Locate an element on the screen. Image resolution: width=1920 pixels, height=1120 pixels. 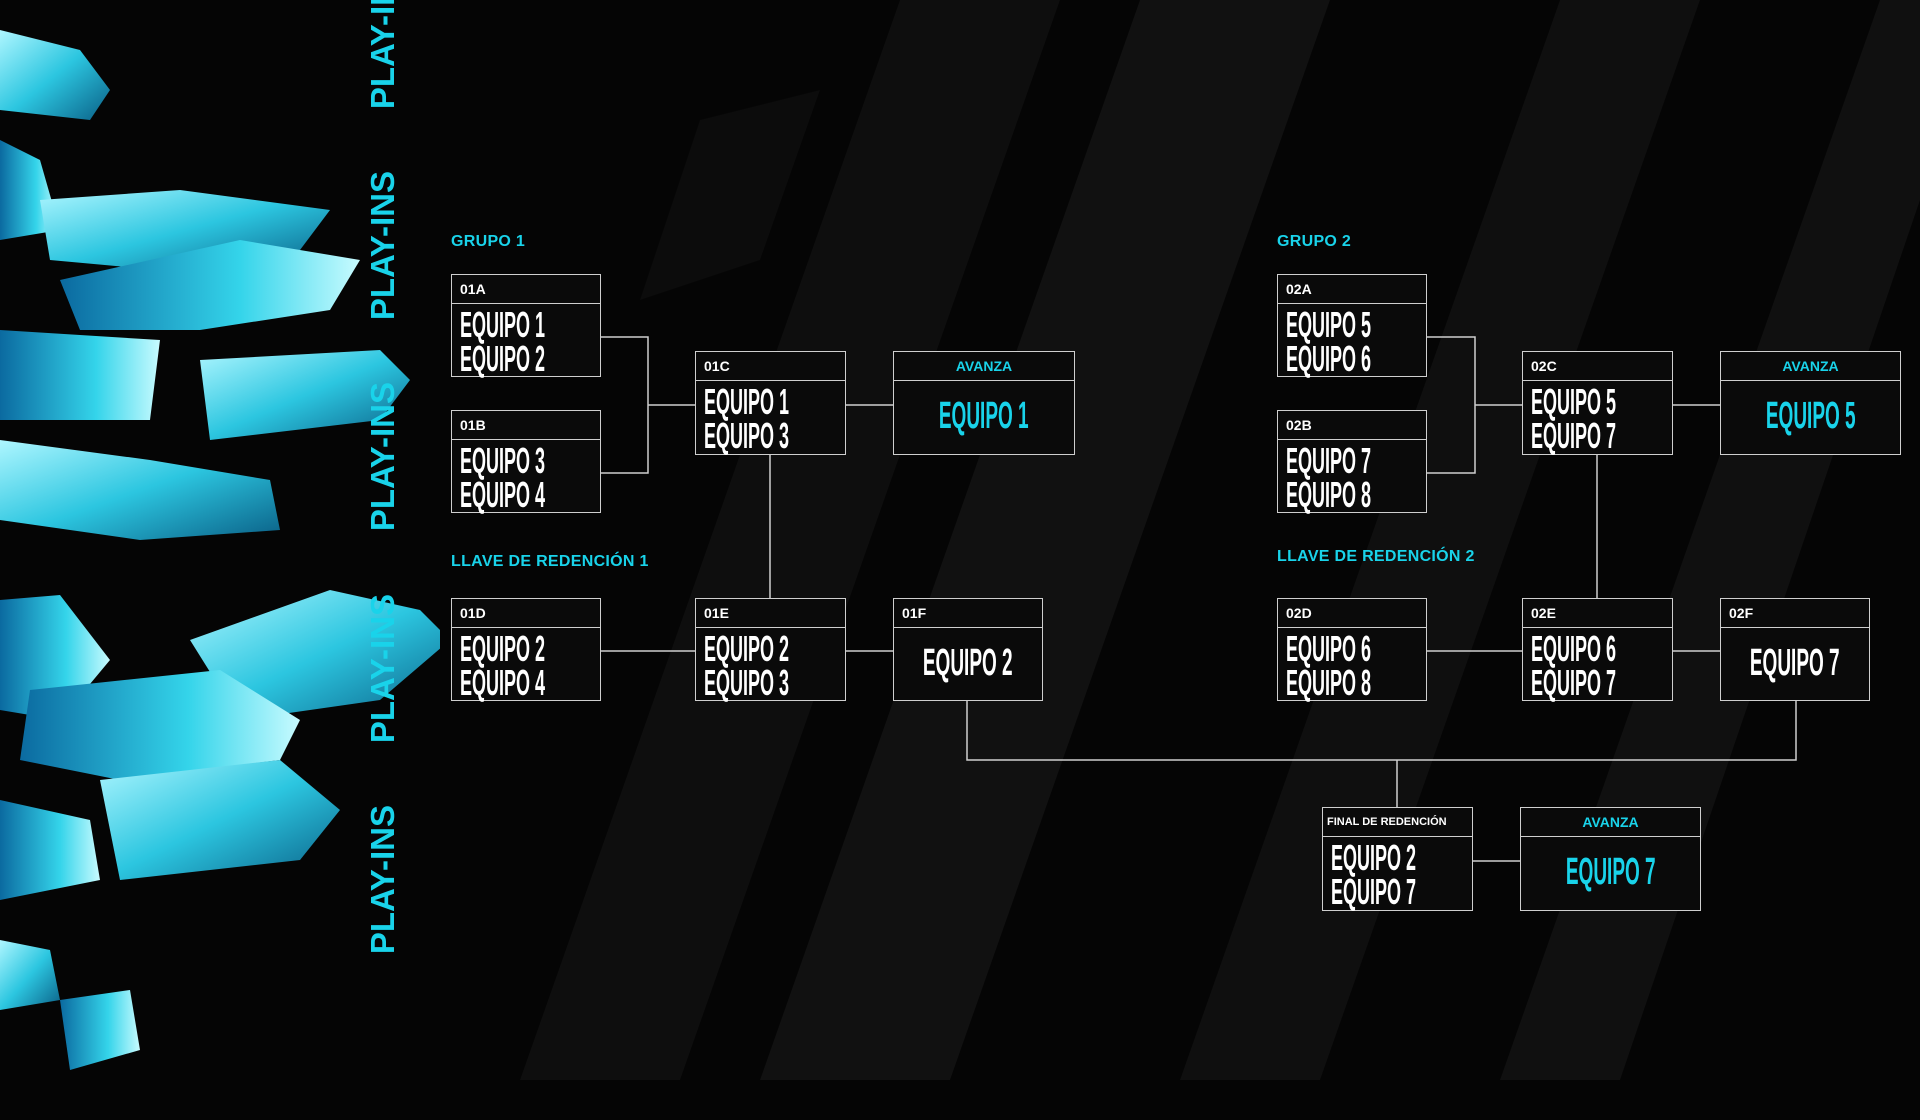
match-02f: 02F EQUIPO 7 is located at coordinates (1795, 649).